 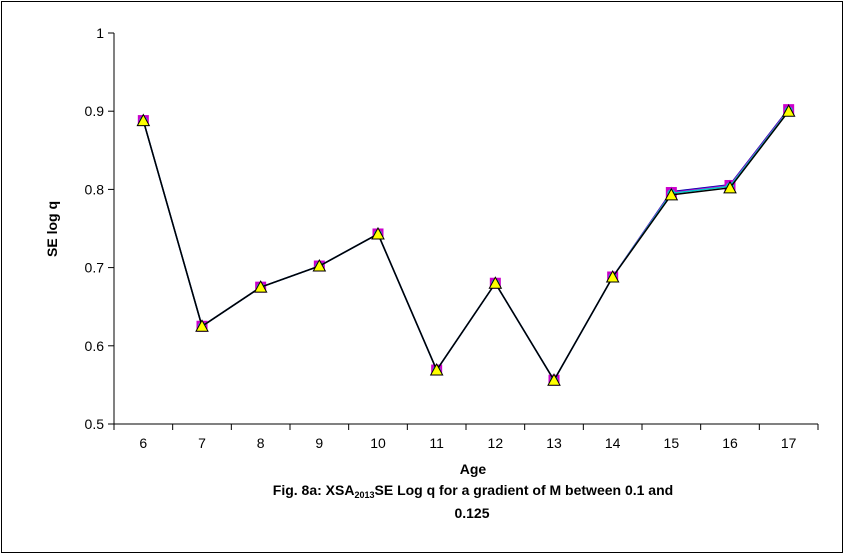 I want to click on y-tick-labels: 0.5 0.6 0.7 0.8 0.9 1, so click(x=95, y=228).